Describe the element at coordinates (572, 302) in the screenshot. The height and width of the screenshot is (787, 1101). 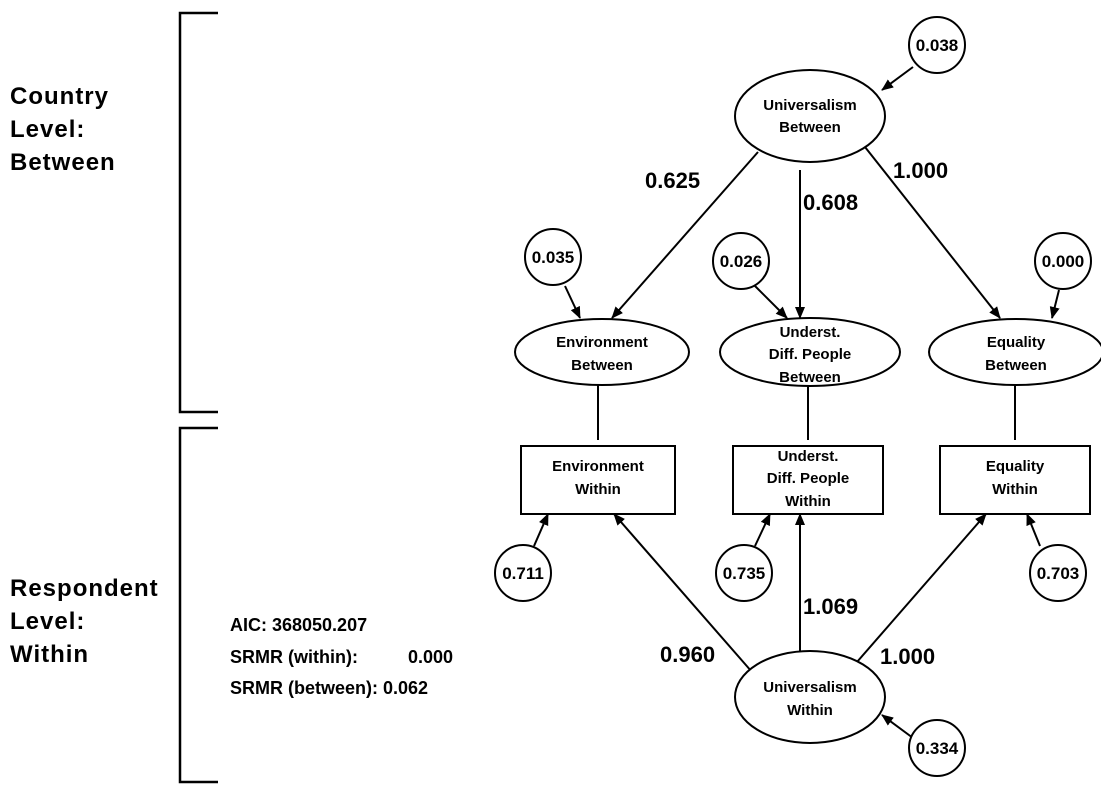
I see `residual-arrow-env-between` at that location.